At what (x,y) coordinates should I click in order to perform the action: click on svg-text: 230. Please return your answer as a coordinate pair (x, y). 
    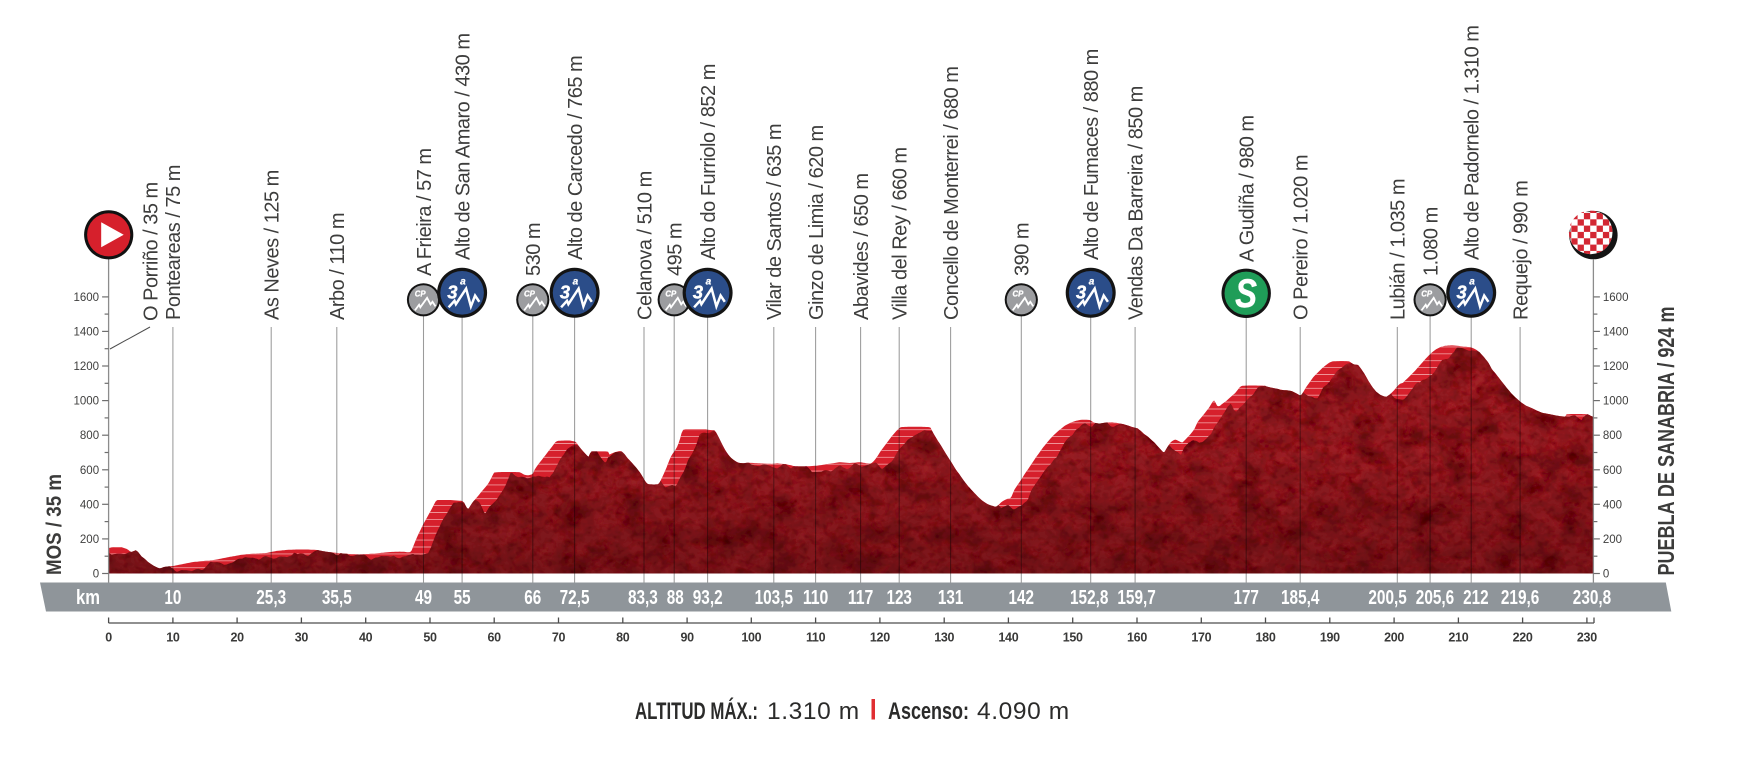
    Looking at the image, I should click on (1587, 638).